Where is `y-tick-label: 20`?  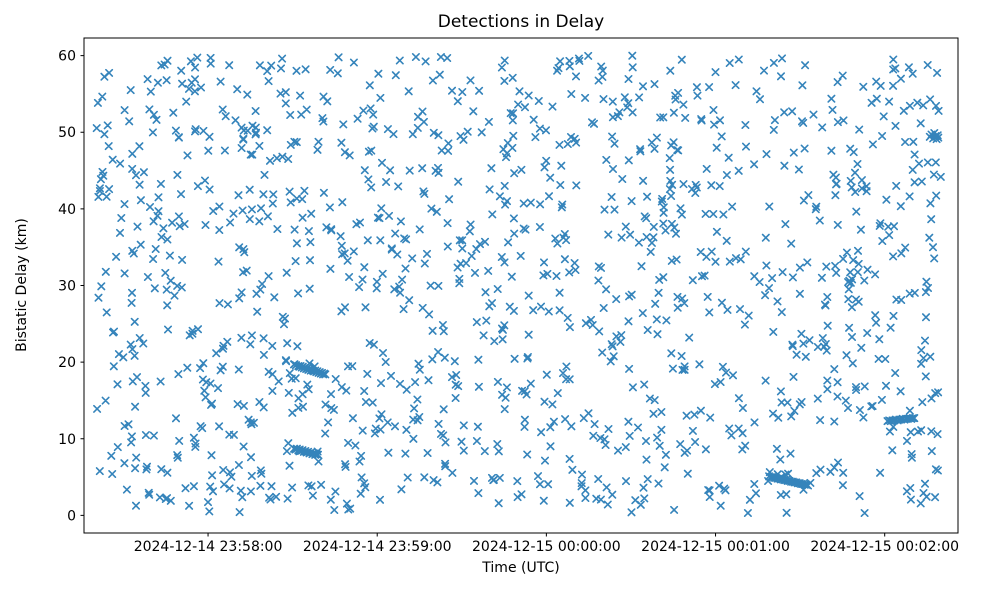
y-tick-label: 20 is located at coordinates (67, 363).